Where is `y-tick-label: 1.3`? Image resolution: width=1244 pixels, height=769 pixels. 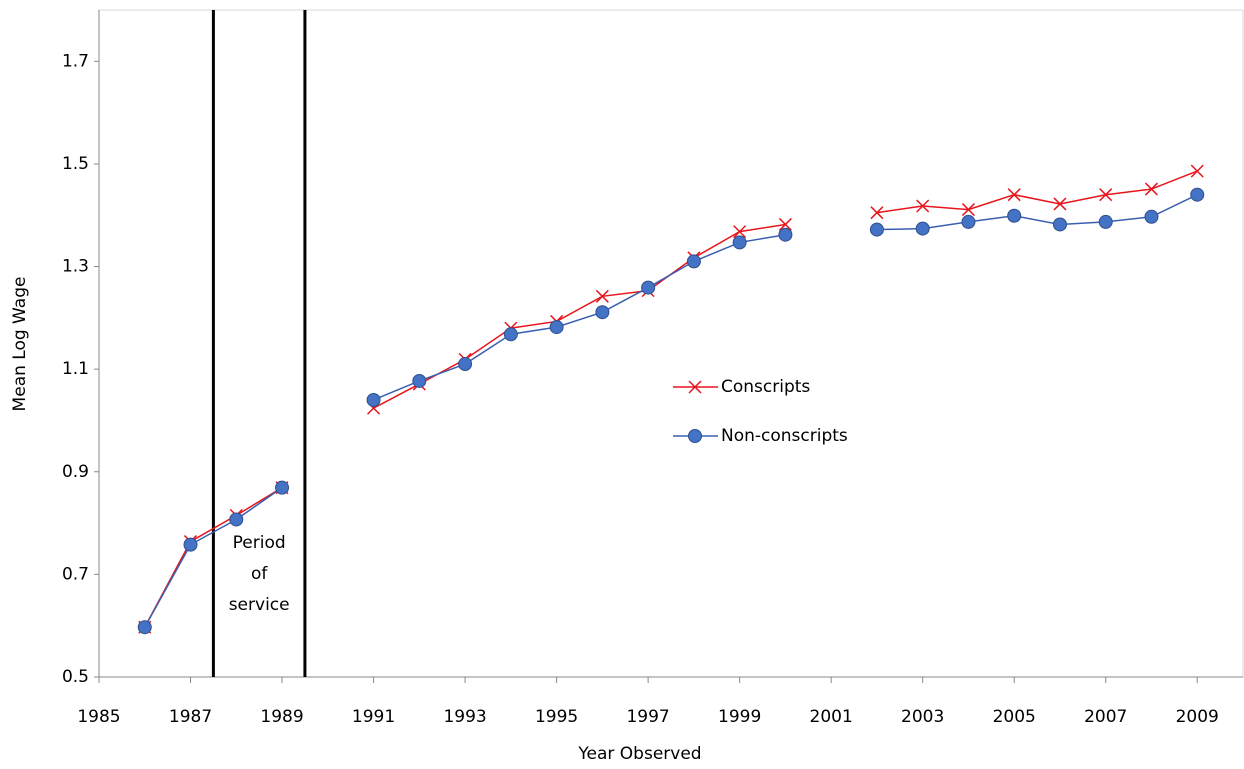 y-tick-label: 1.3 is located at coordinates (75, 267).